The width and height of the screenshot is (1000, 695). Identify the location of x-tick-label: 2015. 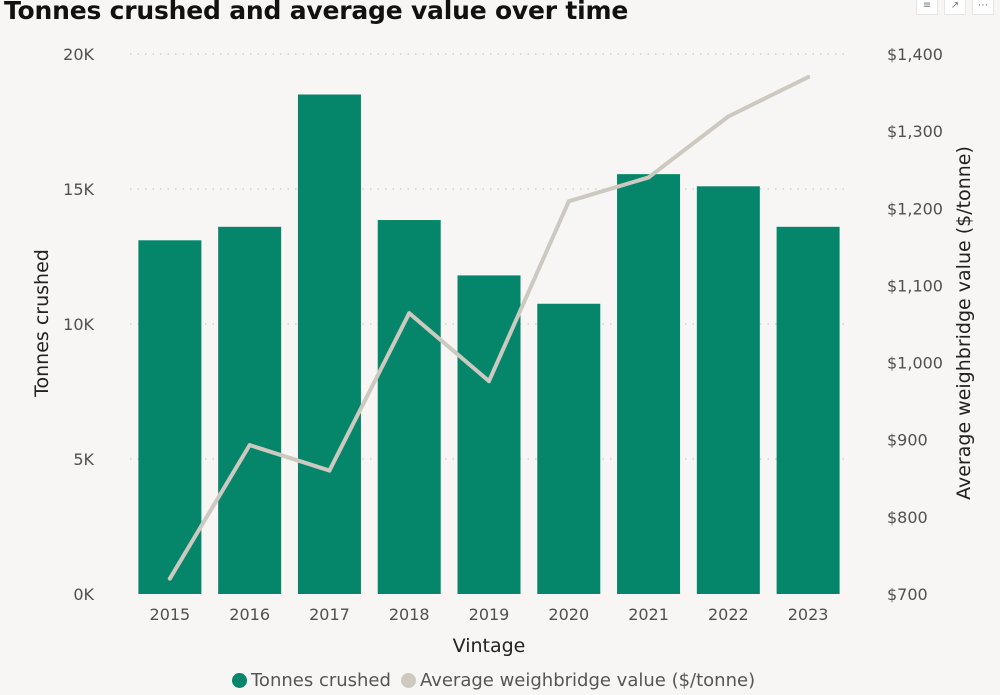
(170, 614).